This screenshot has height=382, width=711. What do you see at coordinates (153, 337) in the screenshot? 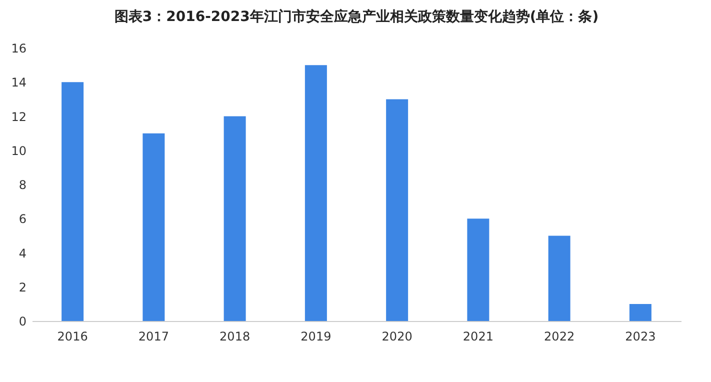
I see `x-tick-label: 2017` at bounding box center [153, 337].